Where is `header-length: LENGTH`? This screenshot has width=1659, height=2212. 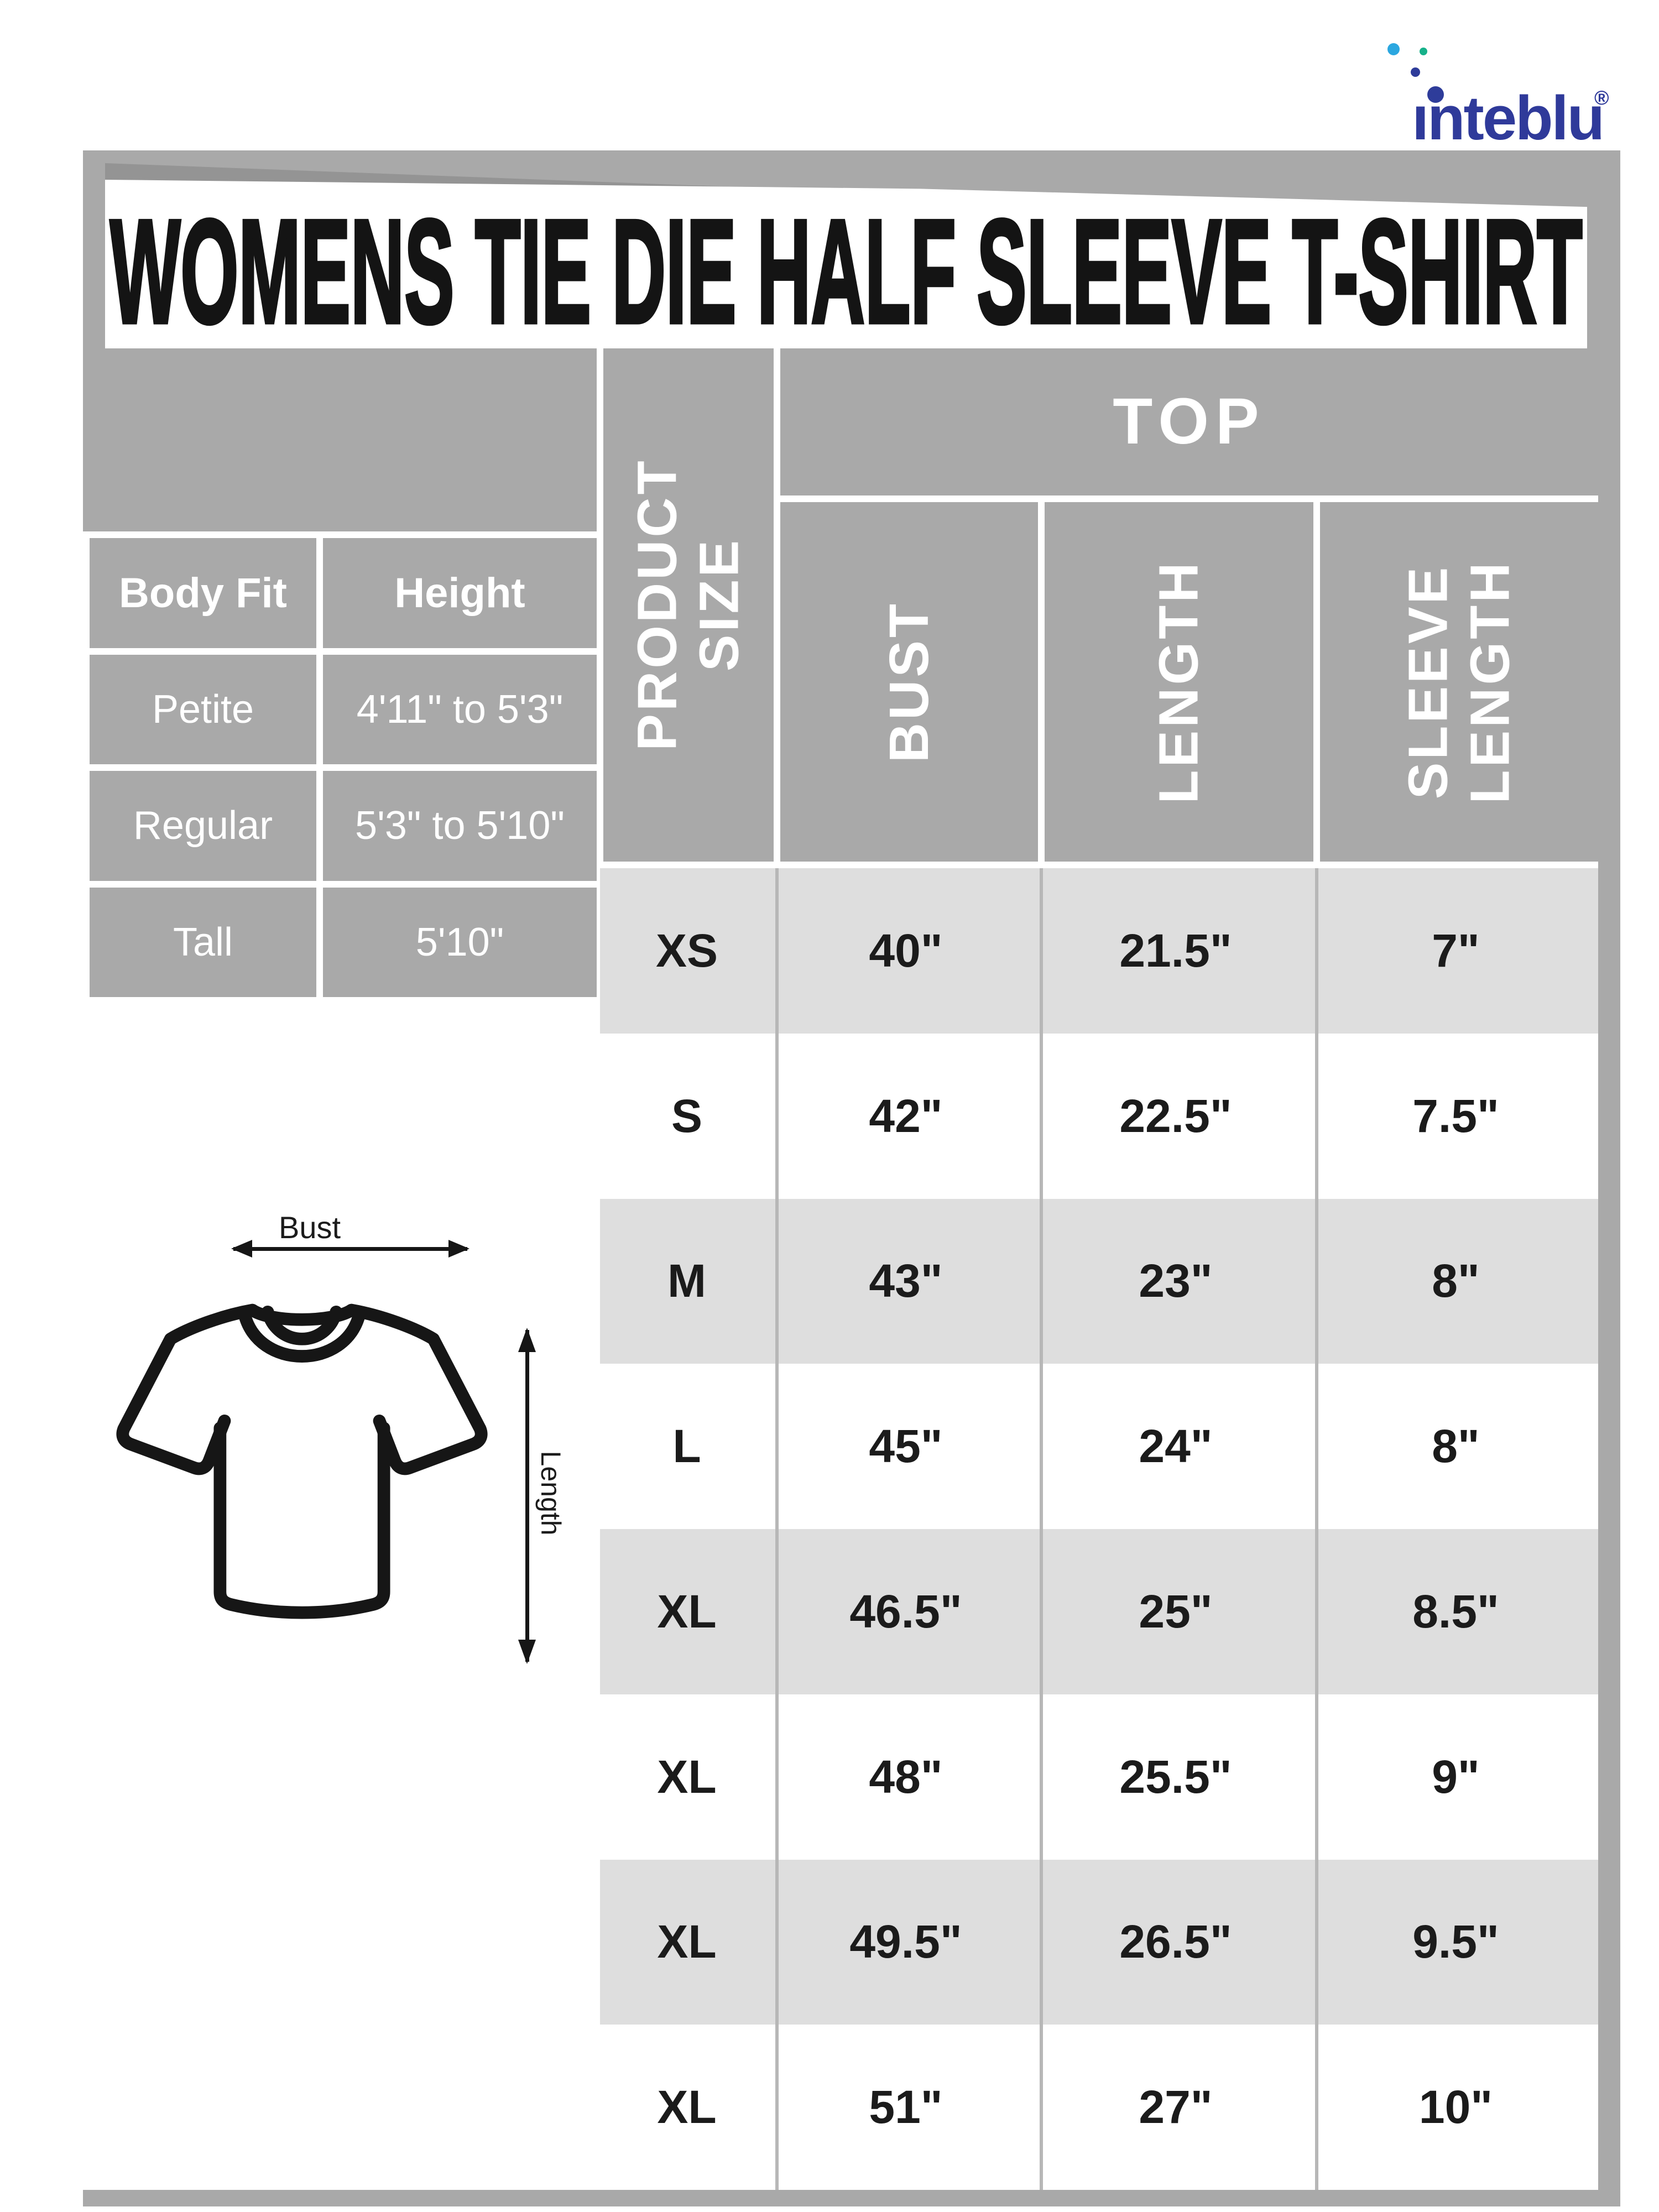 header-length: LENGTH is located at coordinates (1179, 682).